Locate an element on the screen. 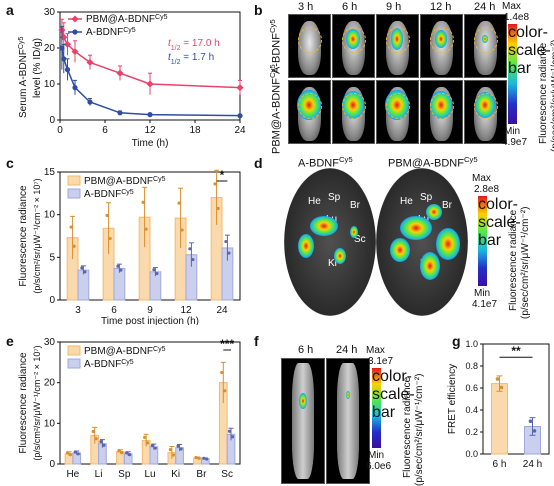 This screenshot has height=486, width=554. brain-tissue is located at coordinates (348, 421).